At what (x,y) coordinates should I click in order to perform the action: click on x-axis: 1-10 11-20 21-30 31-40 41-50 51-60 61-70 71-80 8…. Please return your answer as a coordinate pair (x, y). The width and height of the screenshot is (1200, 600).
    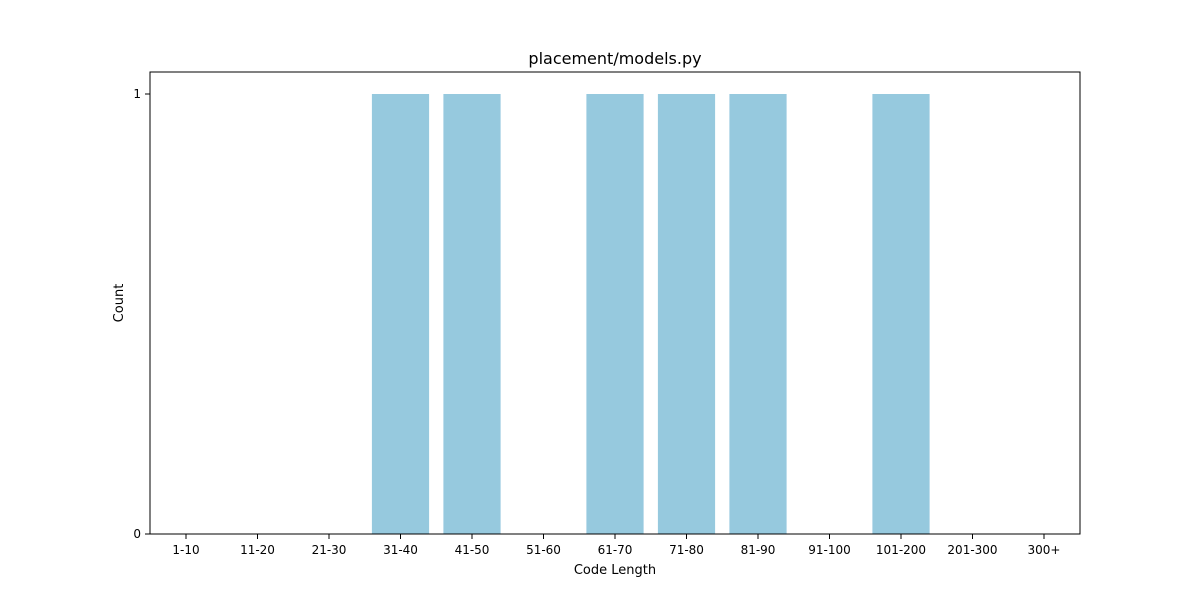
    Looking at the image, I should click on (616, 545).